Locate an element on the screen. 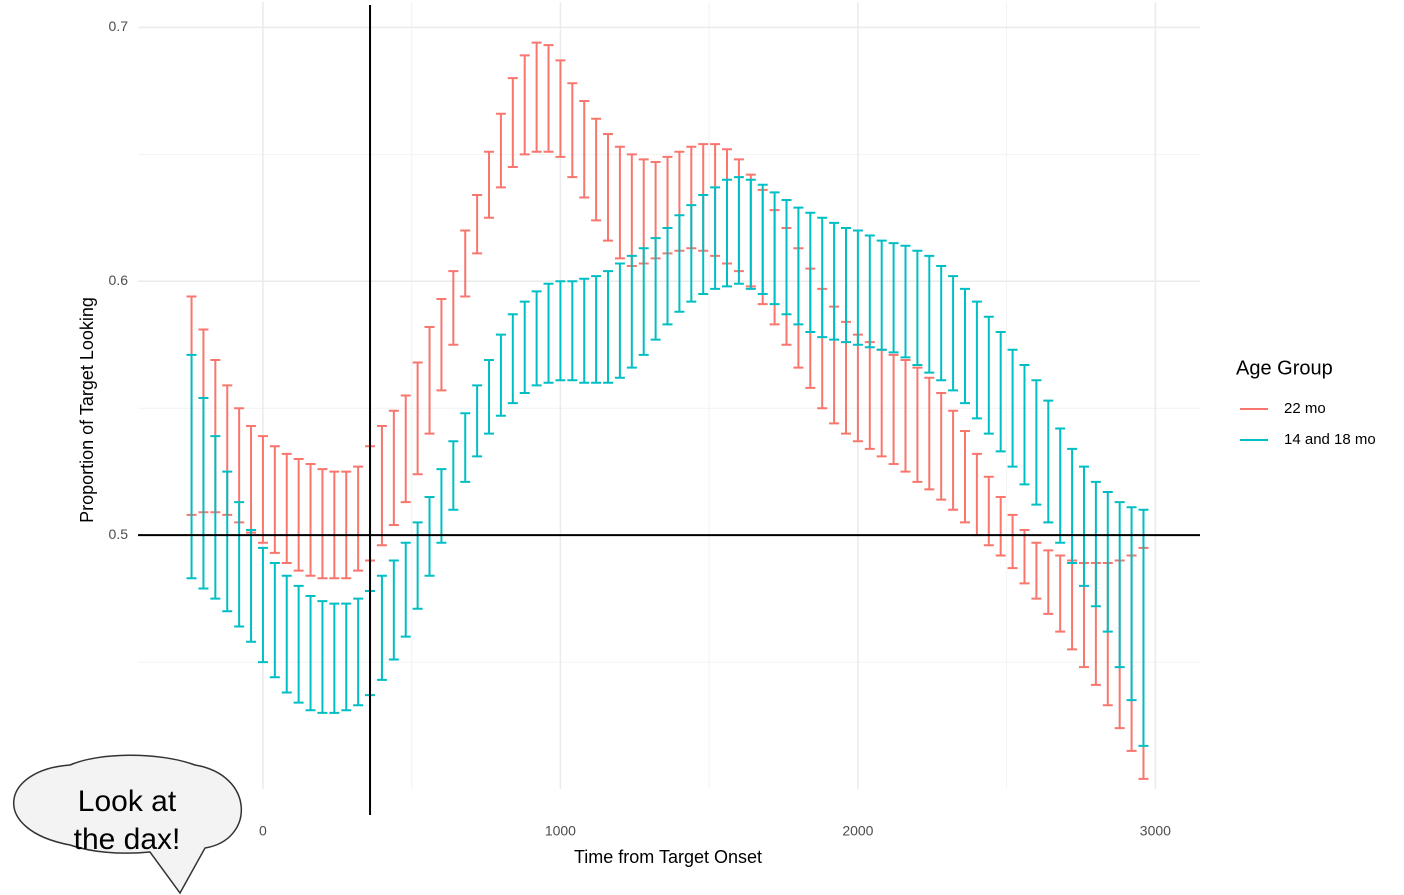  x-tick-label: 0 is located at coordinates (263, 831).